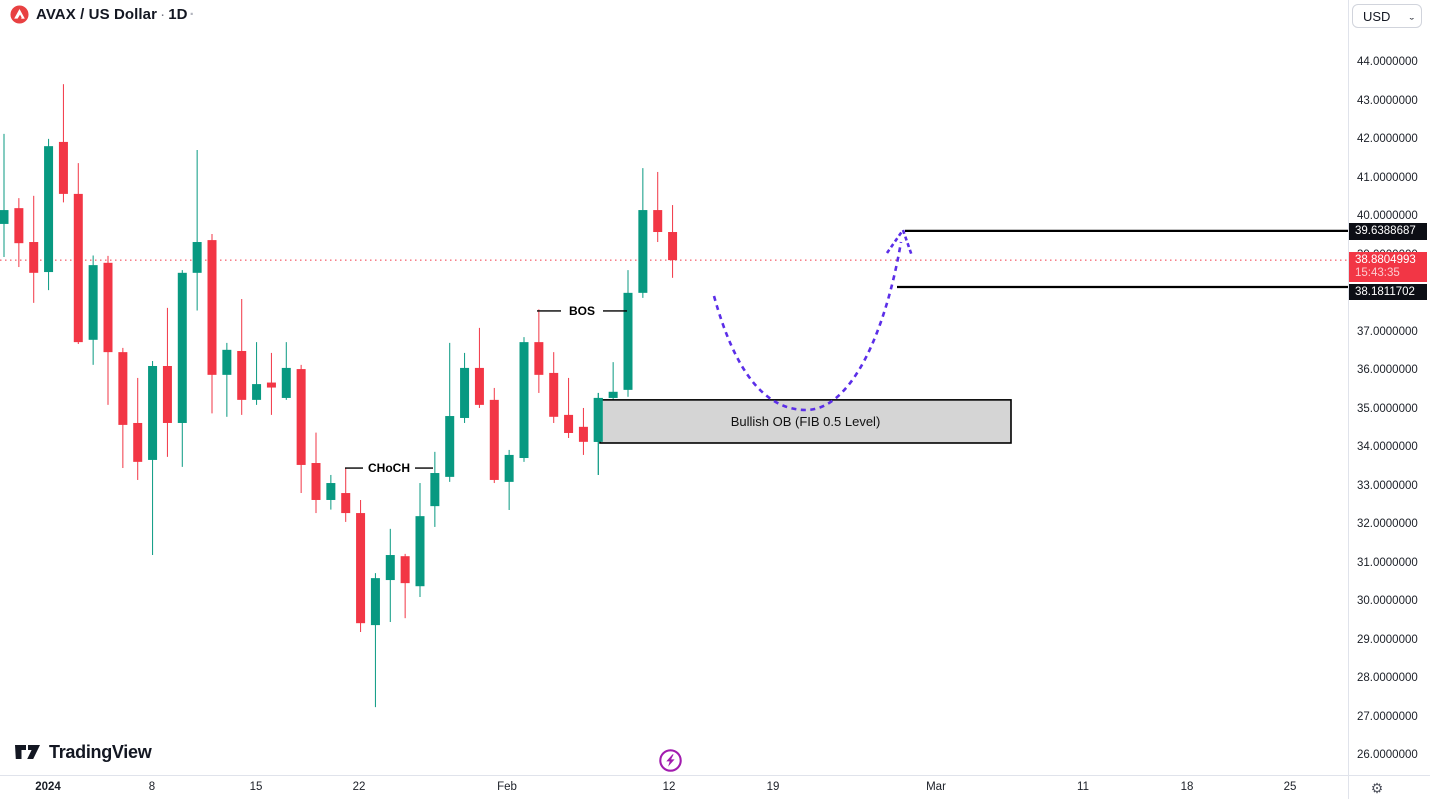  I want to click on time-tick-label: Mar, so click(936, 787).